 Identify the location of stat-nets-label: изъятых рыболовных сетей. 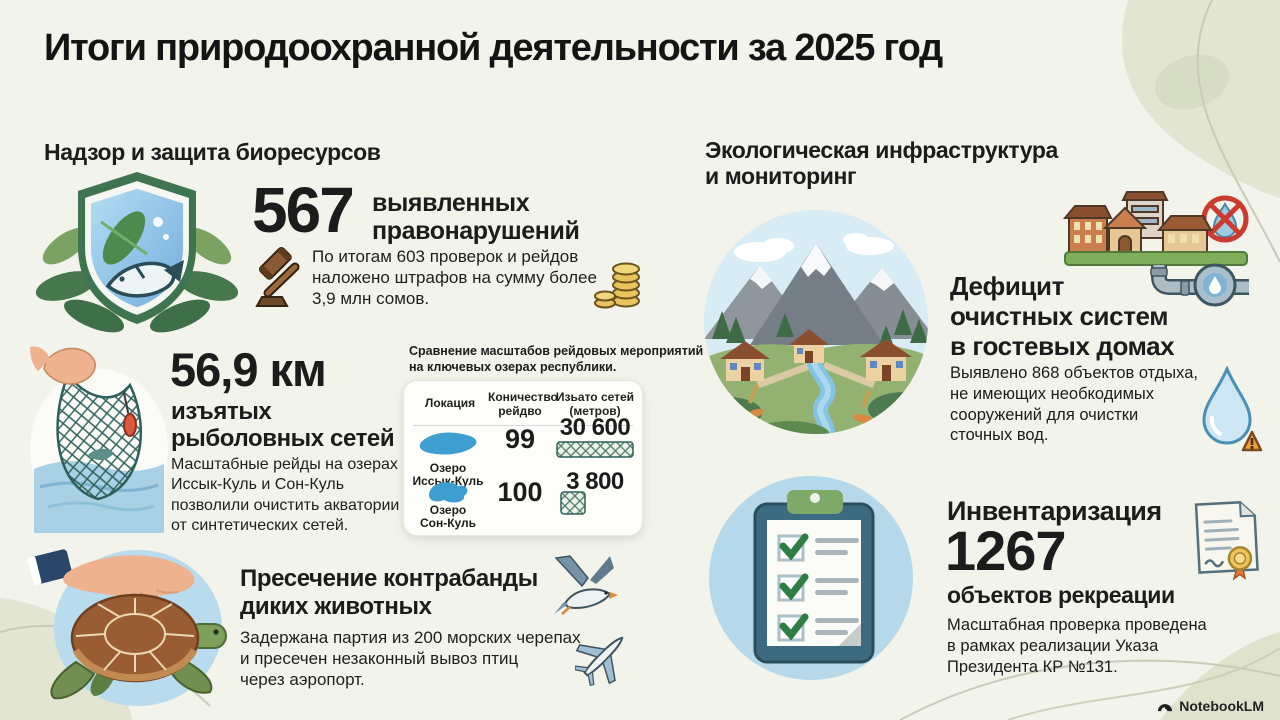
(283, 425).